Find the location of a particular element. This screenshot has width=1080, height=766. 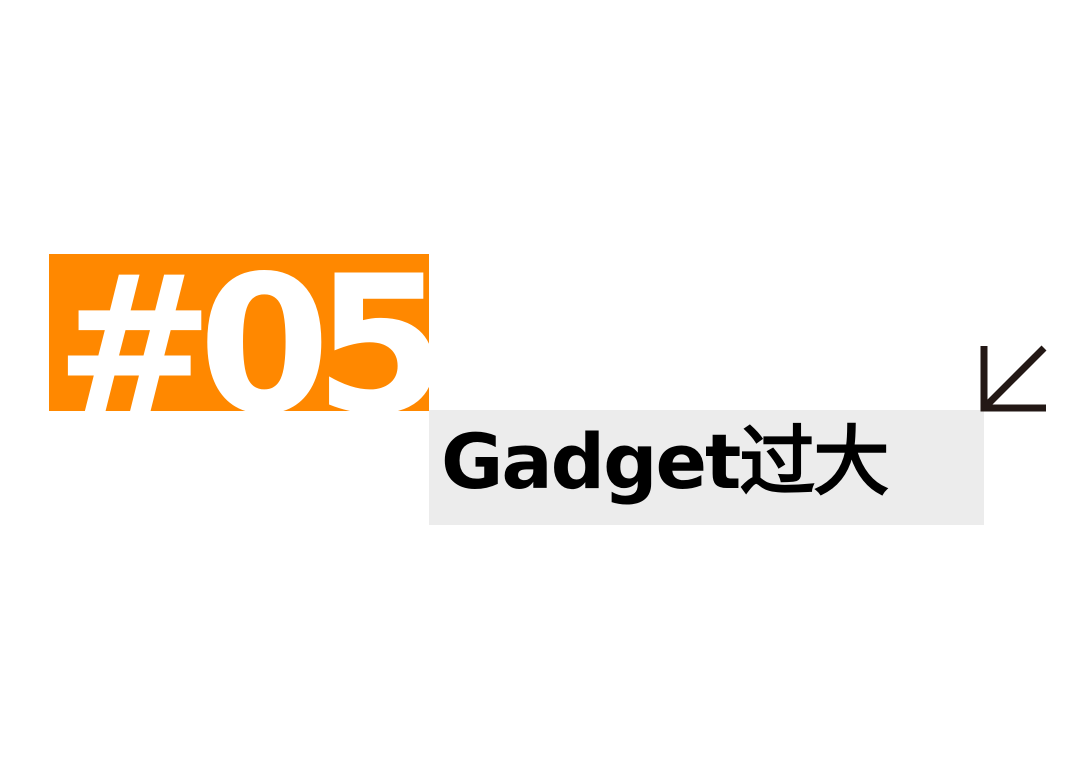

section-title: Gadget过大 is located at coordinates (665, 461).